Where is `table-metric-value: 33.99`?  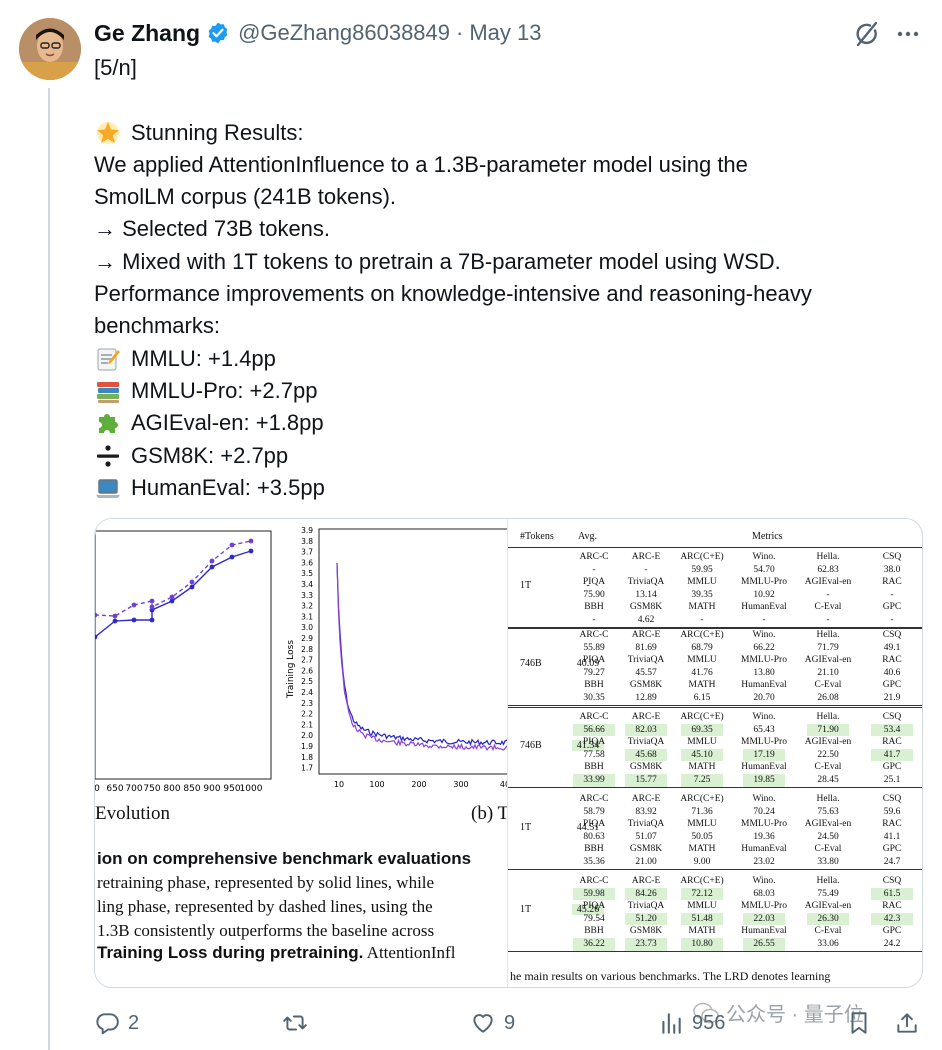 table-metric-value: 33.99 is located at coordinates (594, 780).